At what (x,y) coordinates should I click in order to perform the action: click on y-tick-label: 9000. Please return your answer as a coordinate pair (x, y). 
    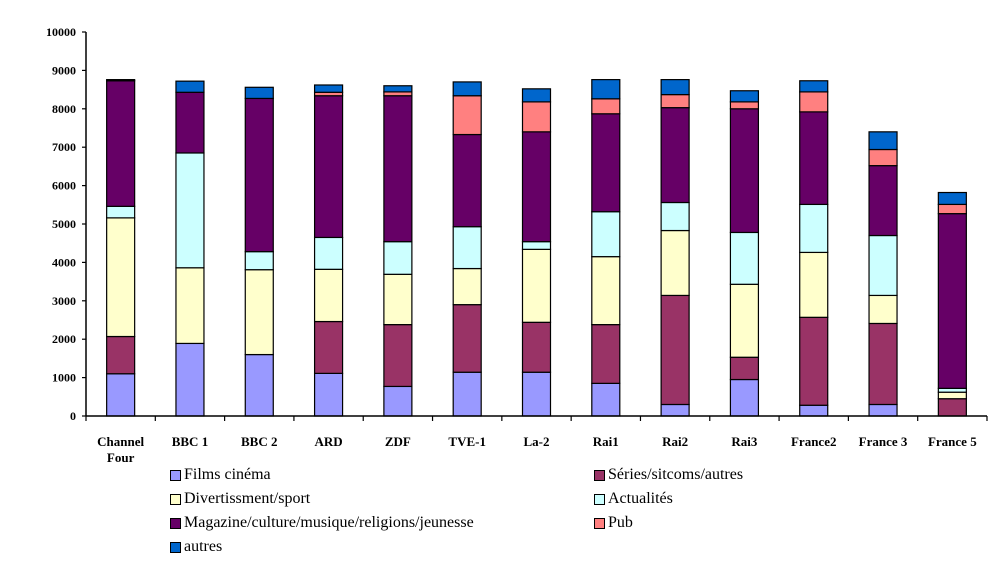
    Looking at the image, I should click on (64, 70).